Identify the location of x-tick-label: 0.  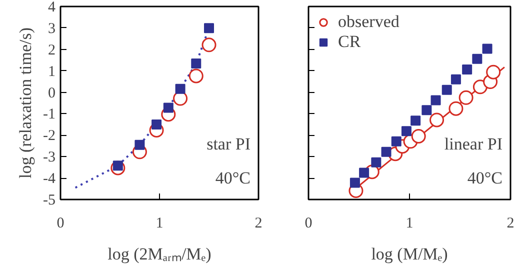
(308, 224).